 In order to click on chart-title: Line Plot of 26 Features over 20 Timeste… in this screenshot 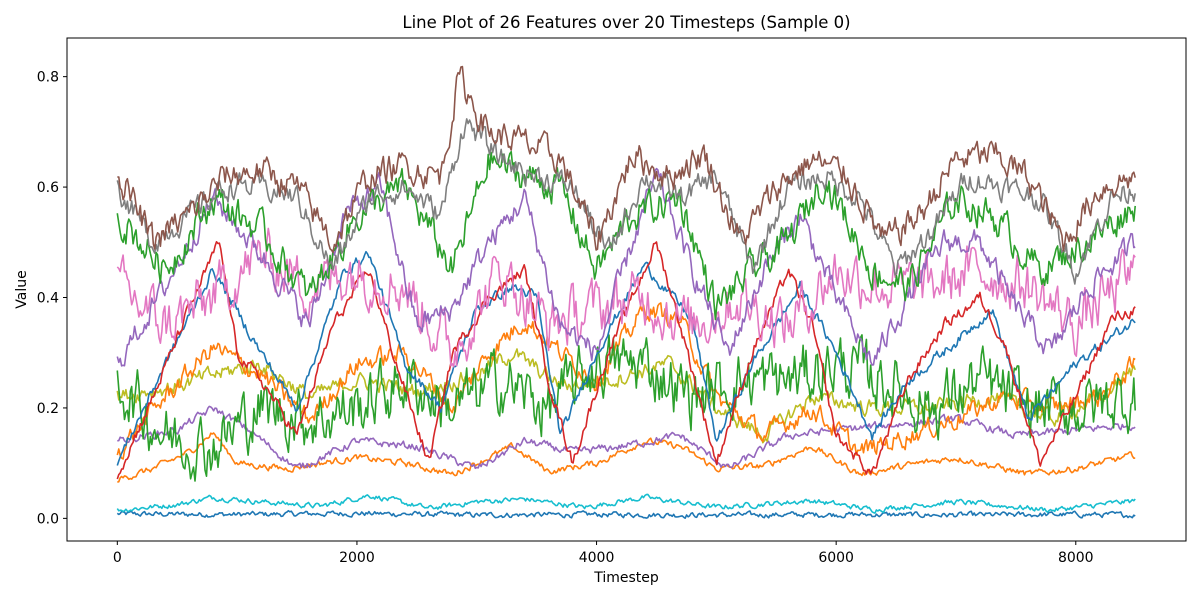, I will do `click(626, 22)`.